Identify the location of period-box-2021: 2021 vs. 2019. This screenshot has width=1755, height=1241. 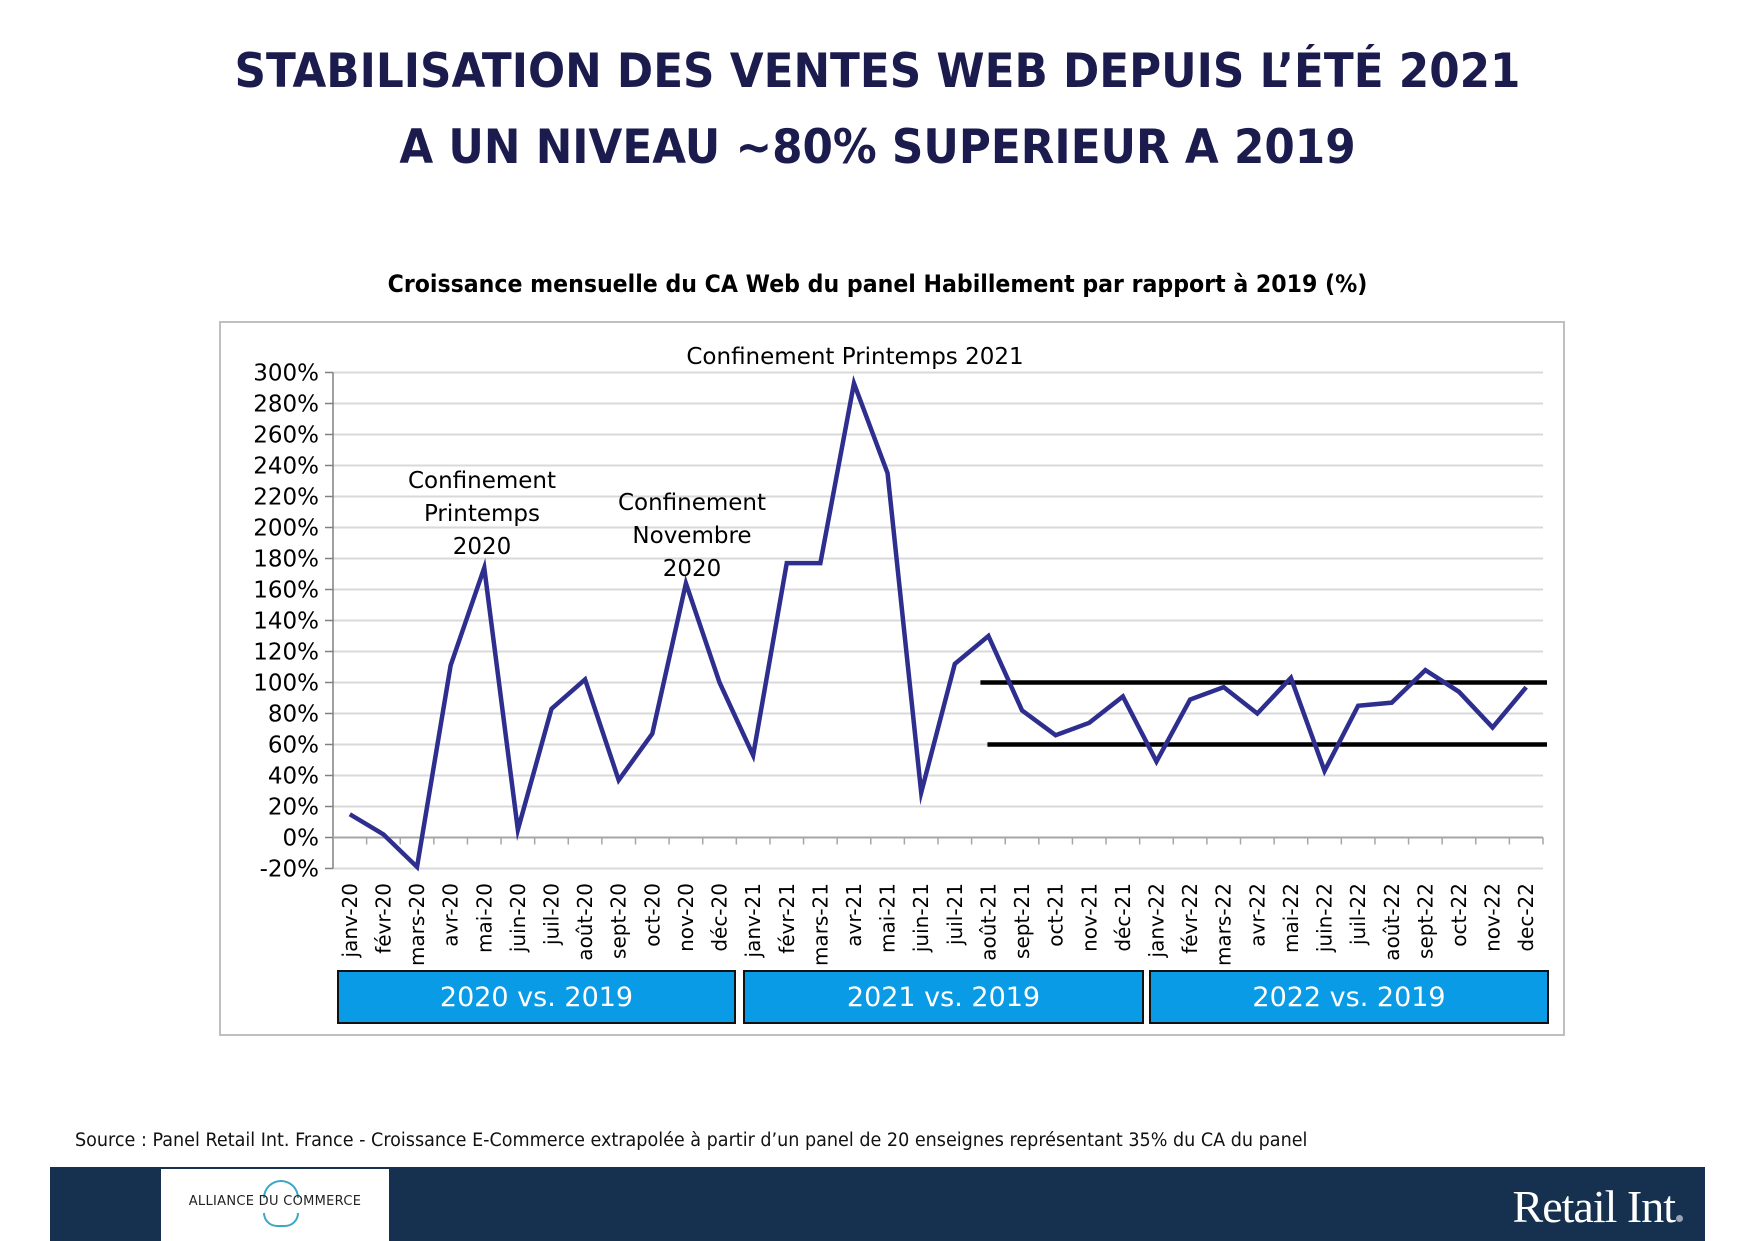
(943, 997).